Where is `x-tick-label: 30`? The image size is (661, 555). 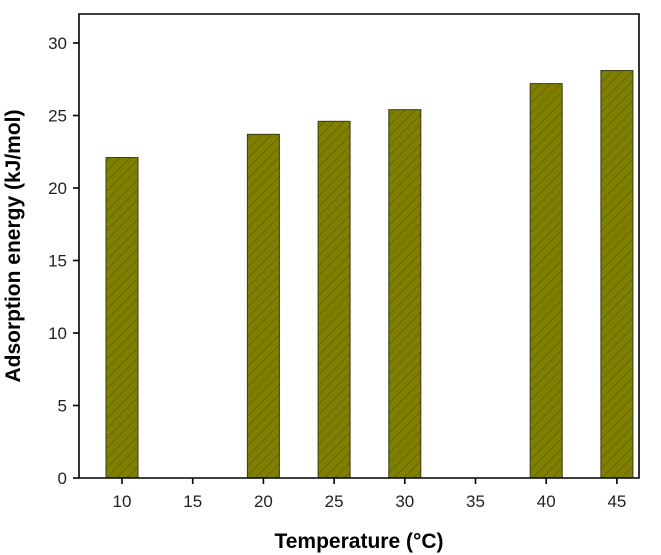 x-tick-label: 30 is located at coordinates (404, 501).